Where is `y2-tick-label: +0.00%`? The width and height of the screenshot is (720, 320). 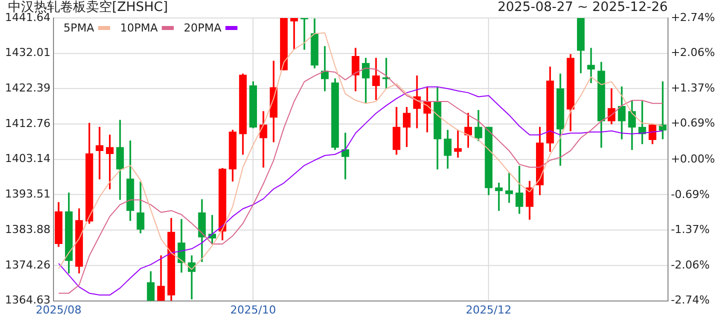 y2-tick-label: +0.00% is located at coordinates (693, 159).